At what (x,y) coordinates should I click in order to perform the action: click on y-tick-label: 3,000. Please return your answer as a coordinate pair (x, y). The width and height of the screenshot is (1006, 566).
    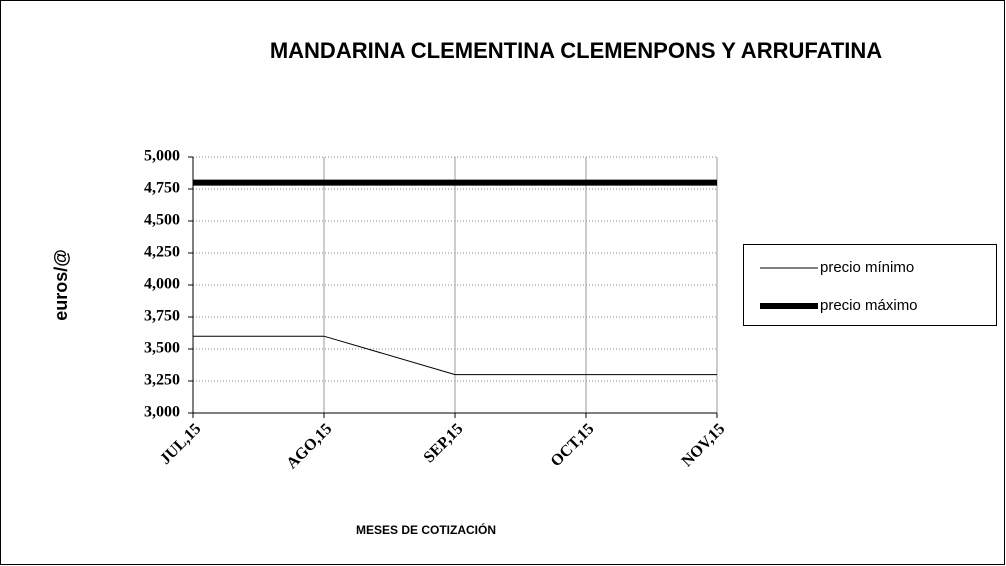
    Looking at the image, I should click on (162, 412).